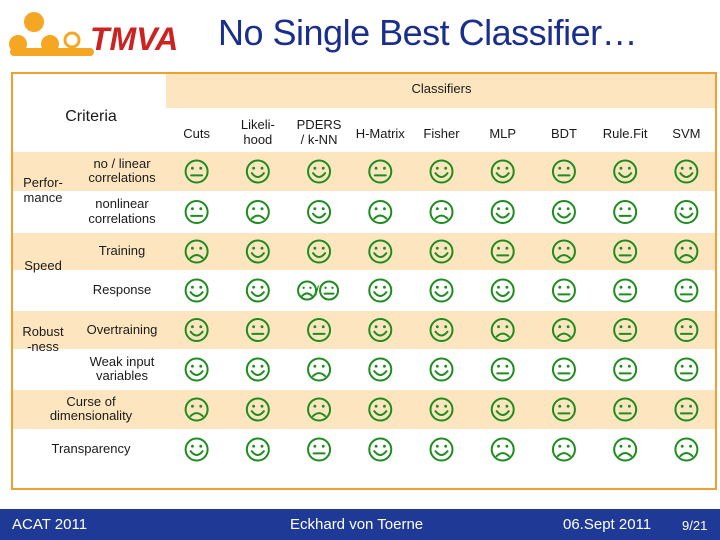 This screenshot has width=720, height=540. What do you see at coordinates (51, 34) in the screenshot?
I see `logo-dots-graphic` at bounding box center [51, 34].